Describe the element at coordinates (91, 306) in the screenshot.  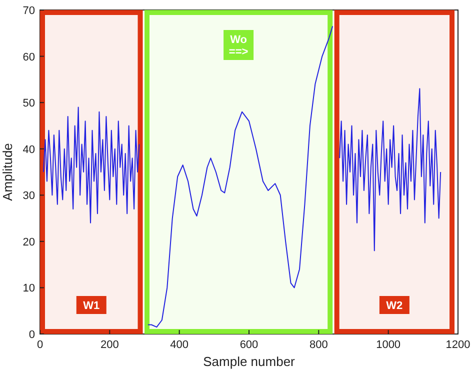
I see `band-label: W1` at that location.